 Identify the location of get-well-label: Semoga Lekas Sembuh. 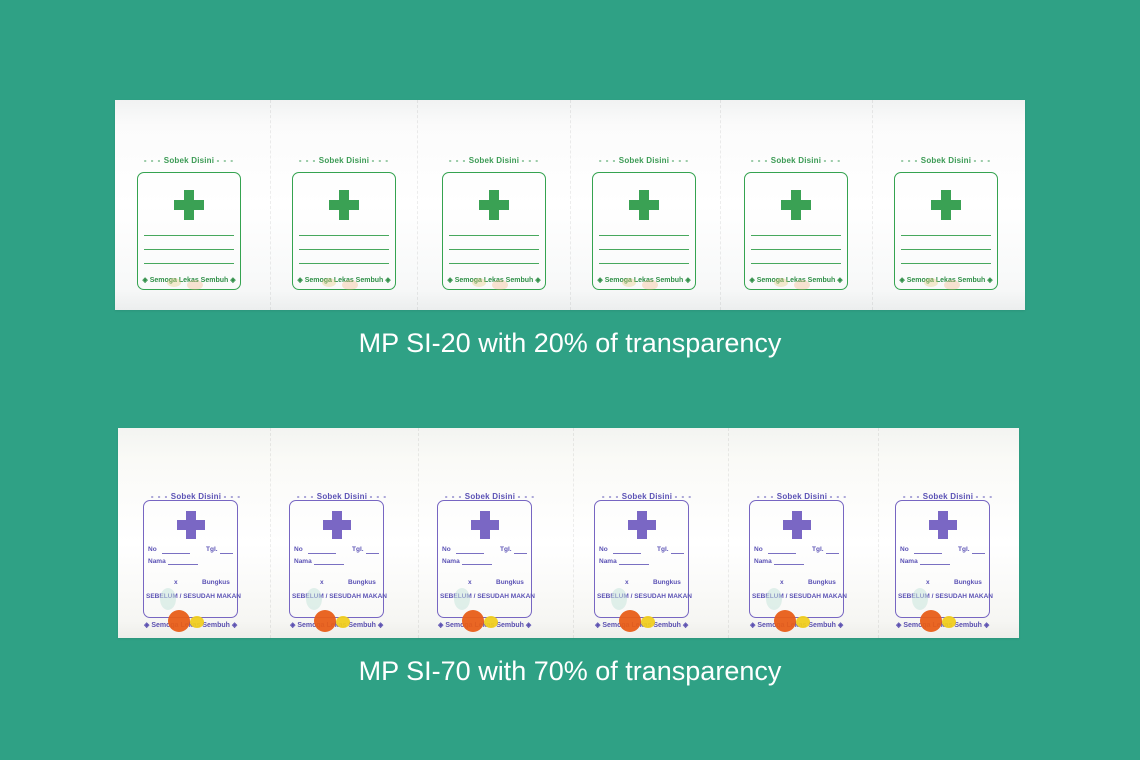
(344, 280).